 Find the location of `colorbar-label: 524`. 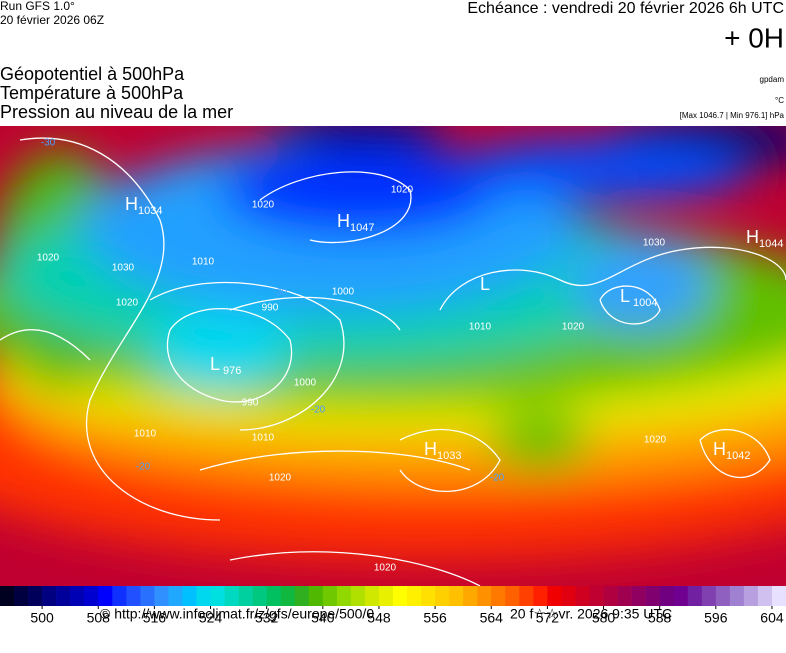

colorbar-label: 524 is located at coordinates (211, 618).